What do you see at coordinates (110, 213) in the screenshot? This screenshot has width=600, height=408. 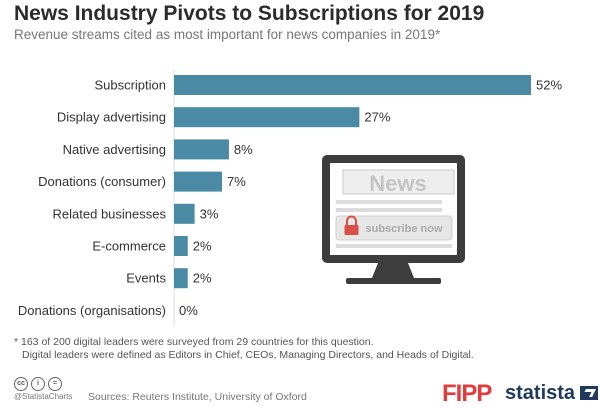 I see `category-label: Related businesses` at bounding box center [110, 213].